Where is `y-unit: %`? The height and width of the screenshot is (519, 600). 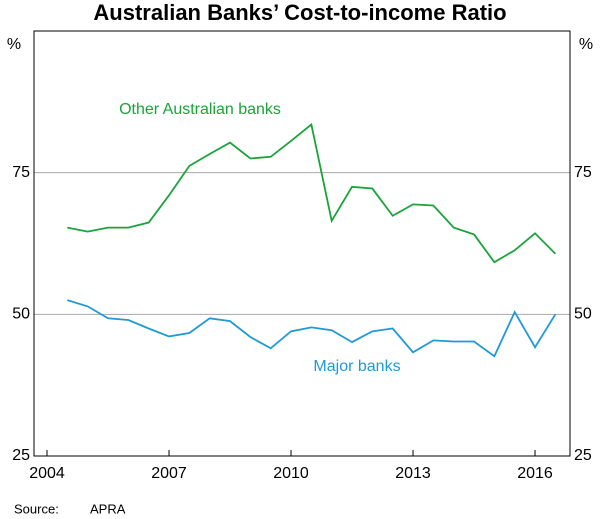
y-unit: % is located at coordinates (14, 44).